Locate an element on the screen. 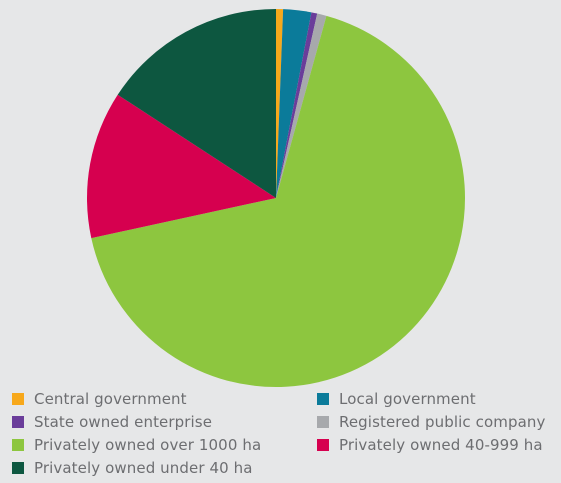  legend-label: Privately owned 40-999 ha is located at coordinates (441, 445).